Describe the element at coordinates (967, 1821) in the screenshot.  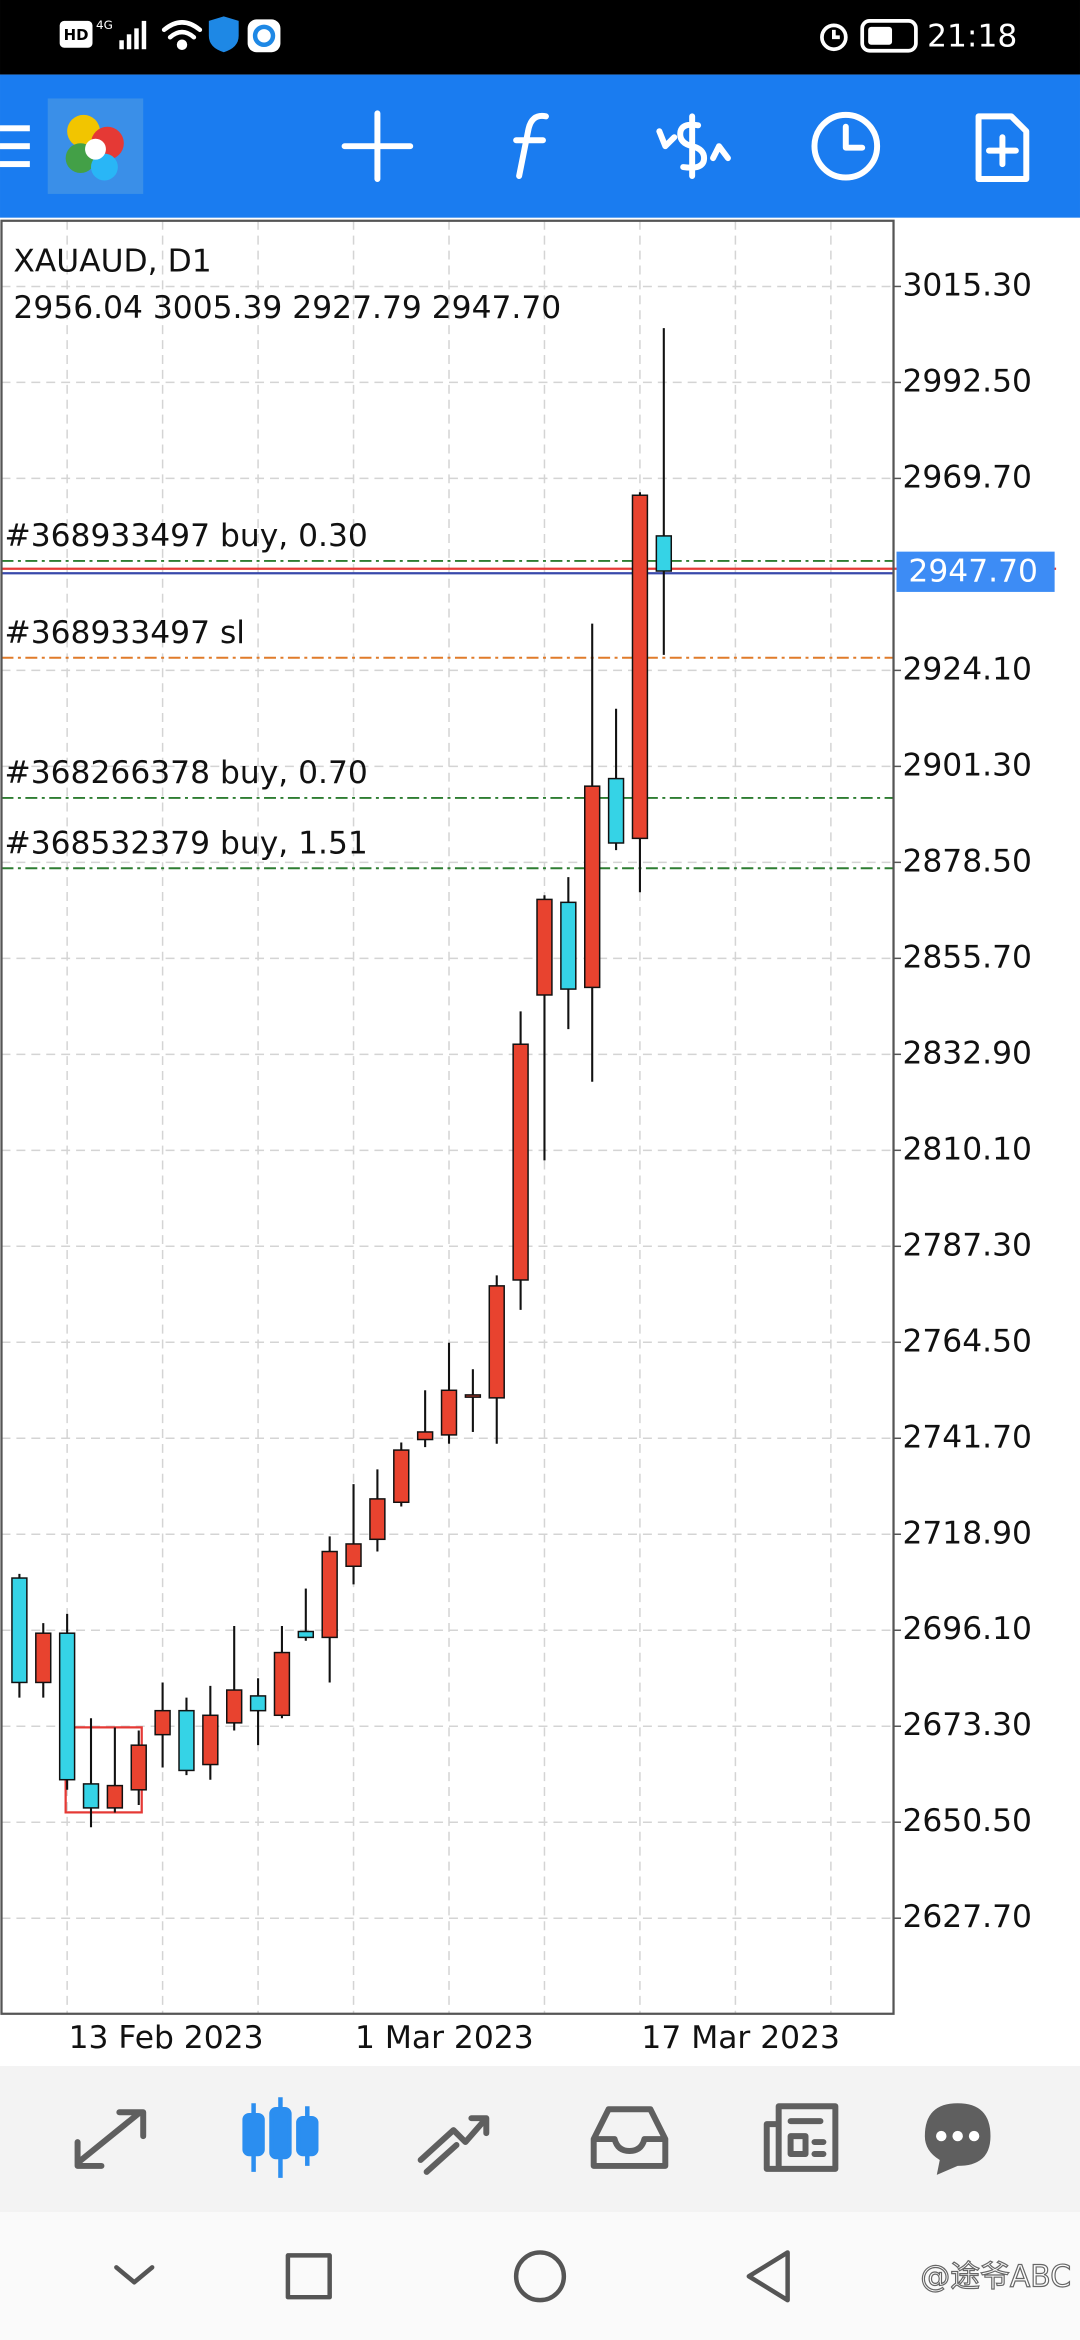
I see `y-tick-label: 2650.50` at that location.